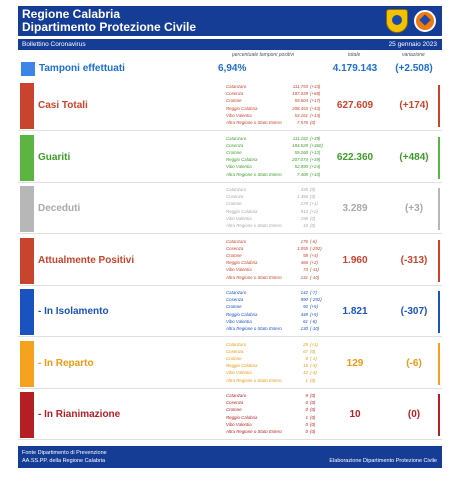  I want to click on province-row: Cosenza 187.039 (+68), so click(276, 94).